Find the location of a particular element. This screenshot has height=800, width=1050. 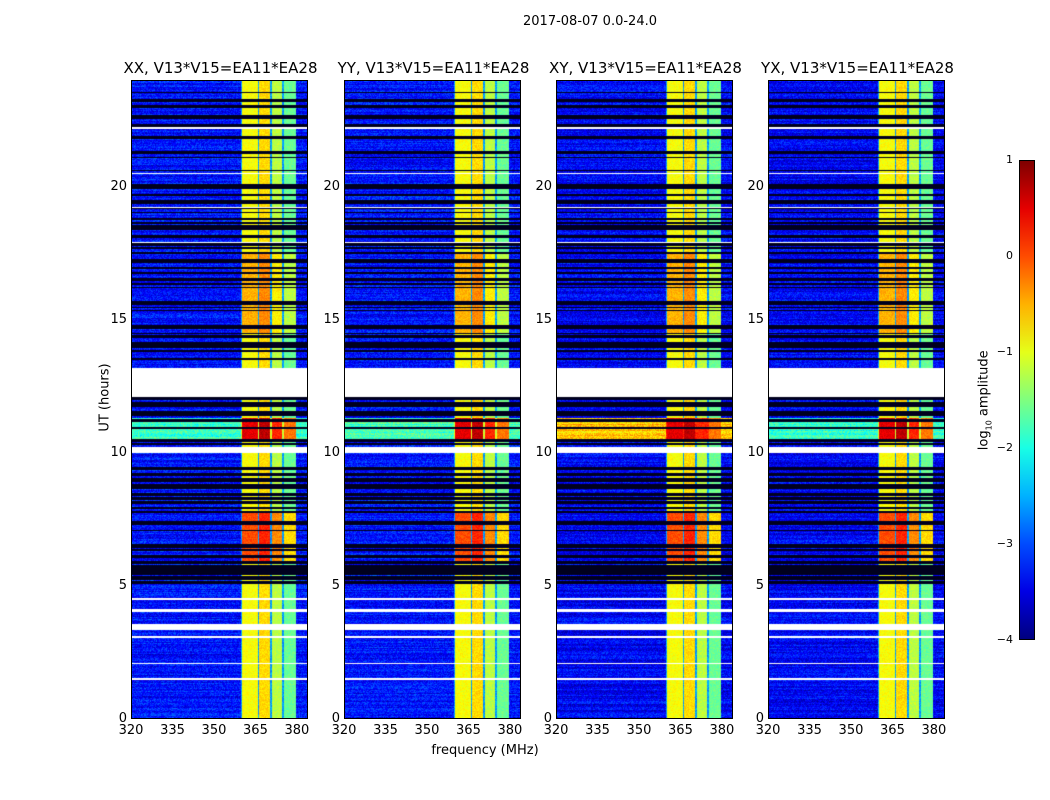

y-axis-label: UT (hours) is located at coordinates (105, 397).